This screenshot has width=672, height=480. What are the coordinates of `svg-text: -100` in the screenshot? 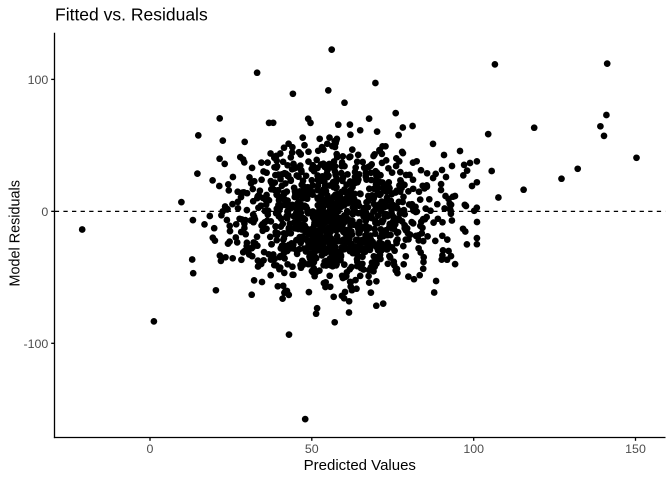 It's located at (35, 344).